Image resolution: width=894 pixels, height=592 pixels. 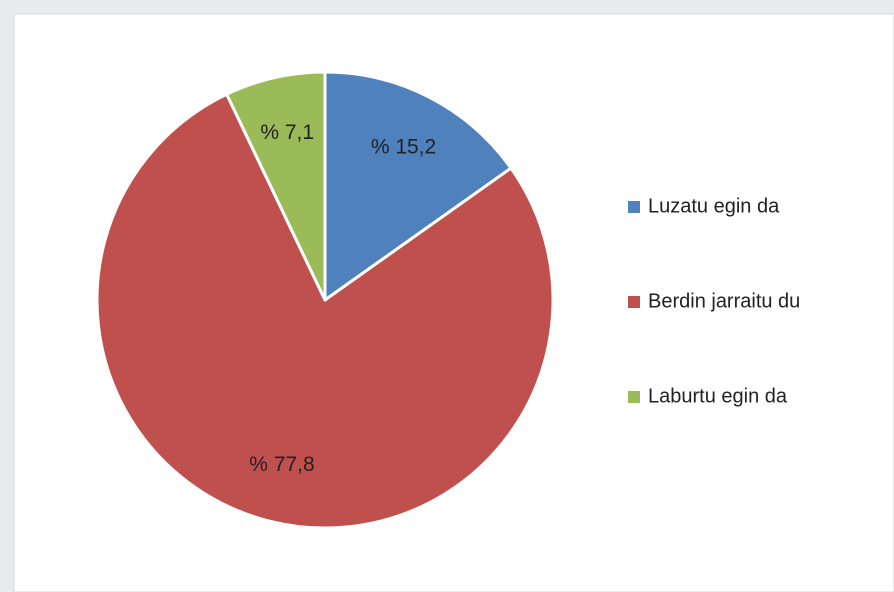 I want to click on legend-label: Laburtu egin da, so click(x=718, y=396).